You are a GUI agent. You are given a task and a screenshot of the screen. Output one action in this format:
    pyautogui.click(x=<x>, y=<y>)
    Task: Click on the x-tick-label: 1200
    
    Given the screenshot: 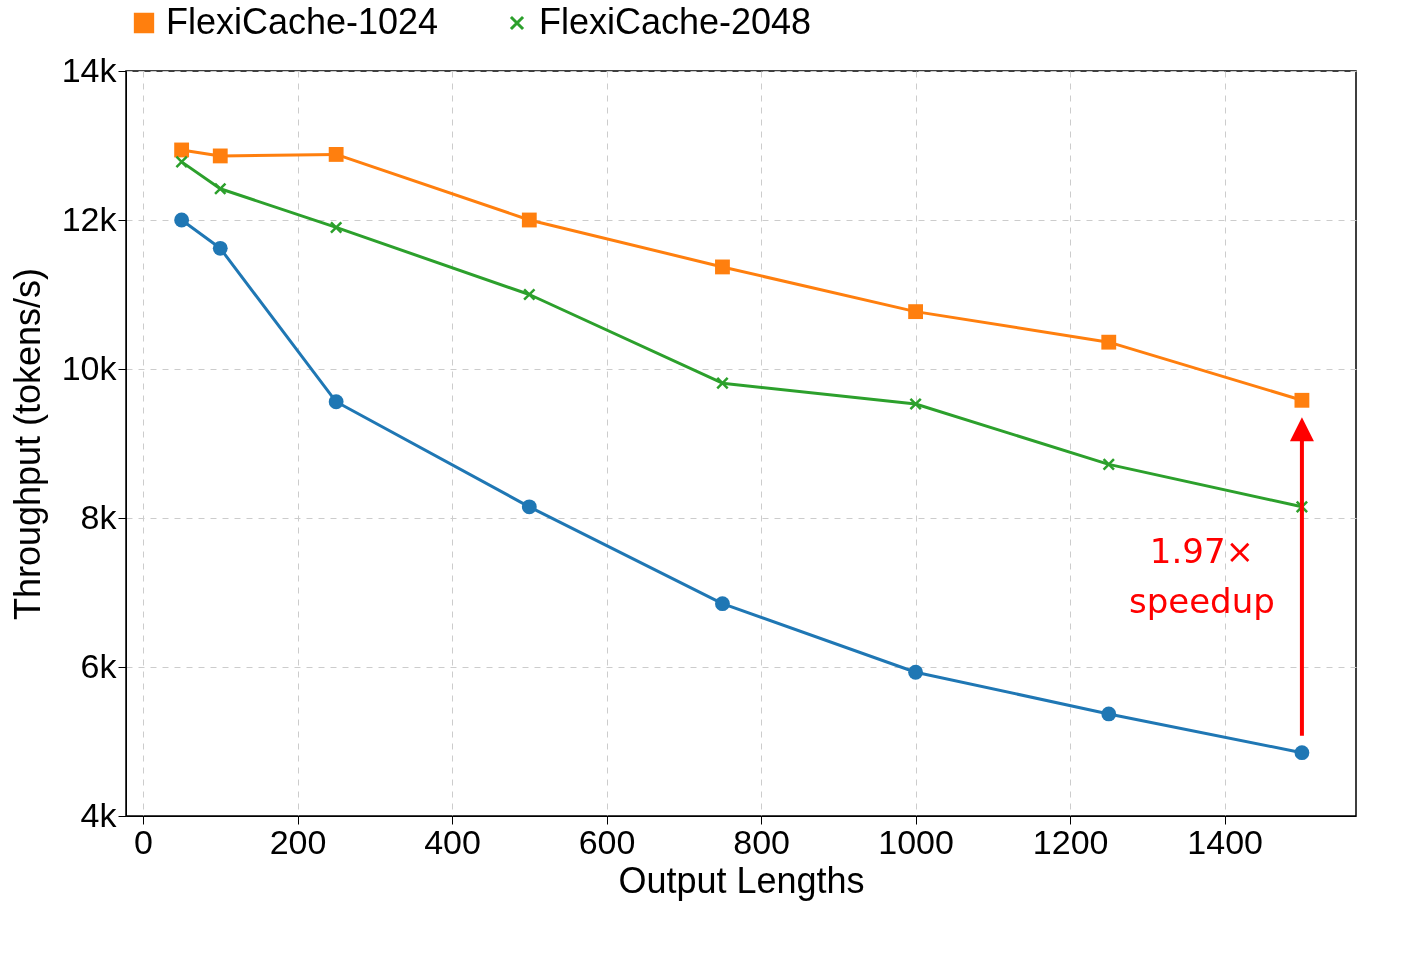 What is the action you would take?
    pyautogui.click(x=1070, y=841)
    